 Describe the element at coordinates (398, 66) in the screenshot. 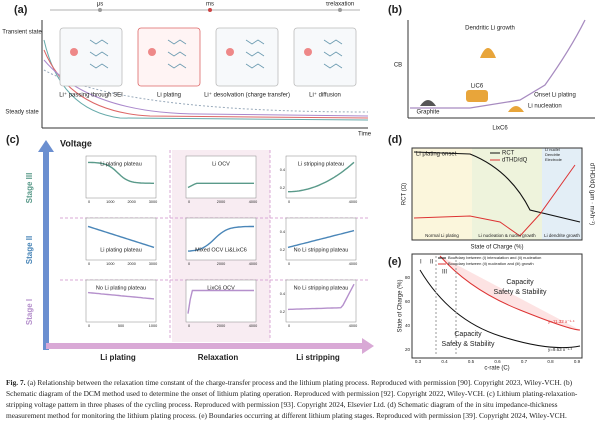

I see `axis-label: CB` at that location.